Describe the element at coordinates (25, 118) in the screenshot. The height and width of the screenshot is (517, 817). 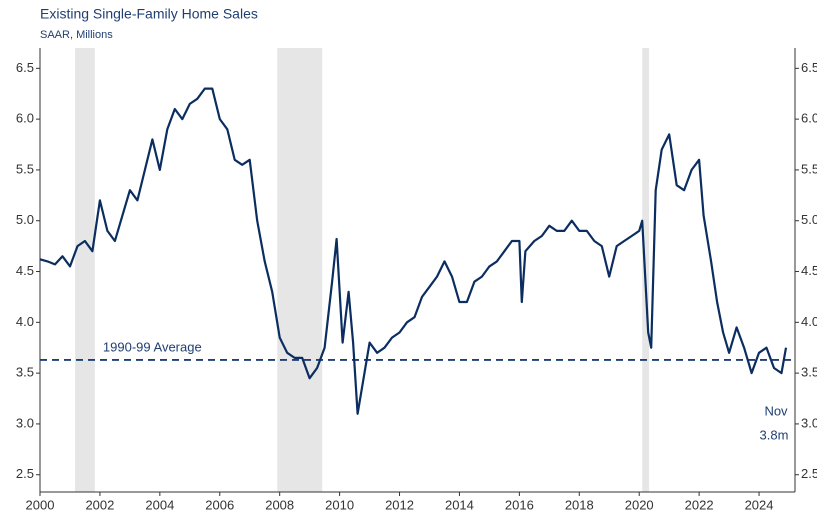
I see `y-tick-label: 6.0` at that location.